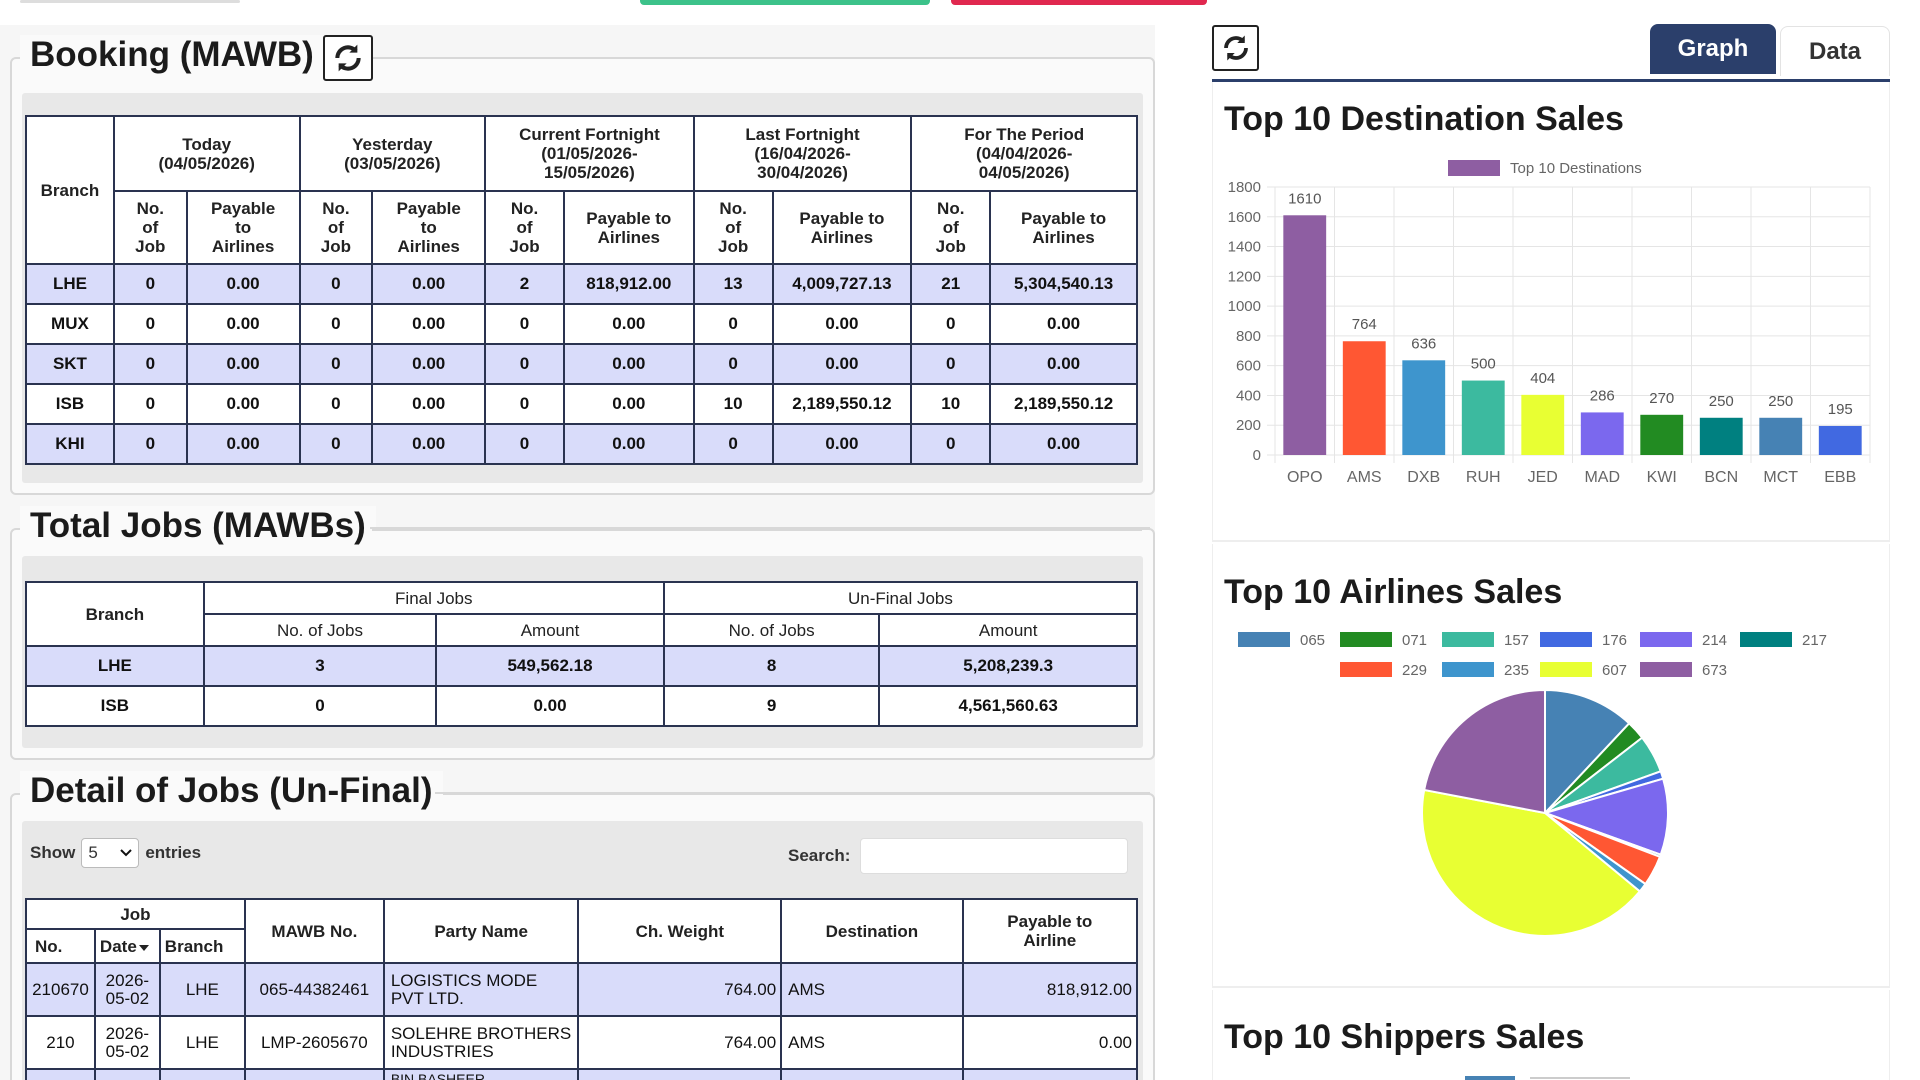 This screenshot has width=1920, height=1080. What do you see at coordinates (1024, 153) in the screenshot?
I see `period-header-for-the-period: For The Period (04/04/2026- 04/05/2026)` at bounding box center [1024, 153].